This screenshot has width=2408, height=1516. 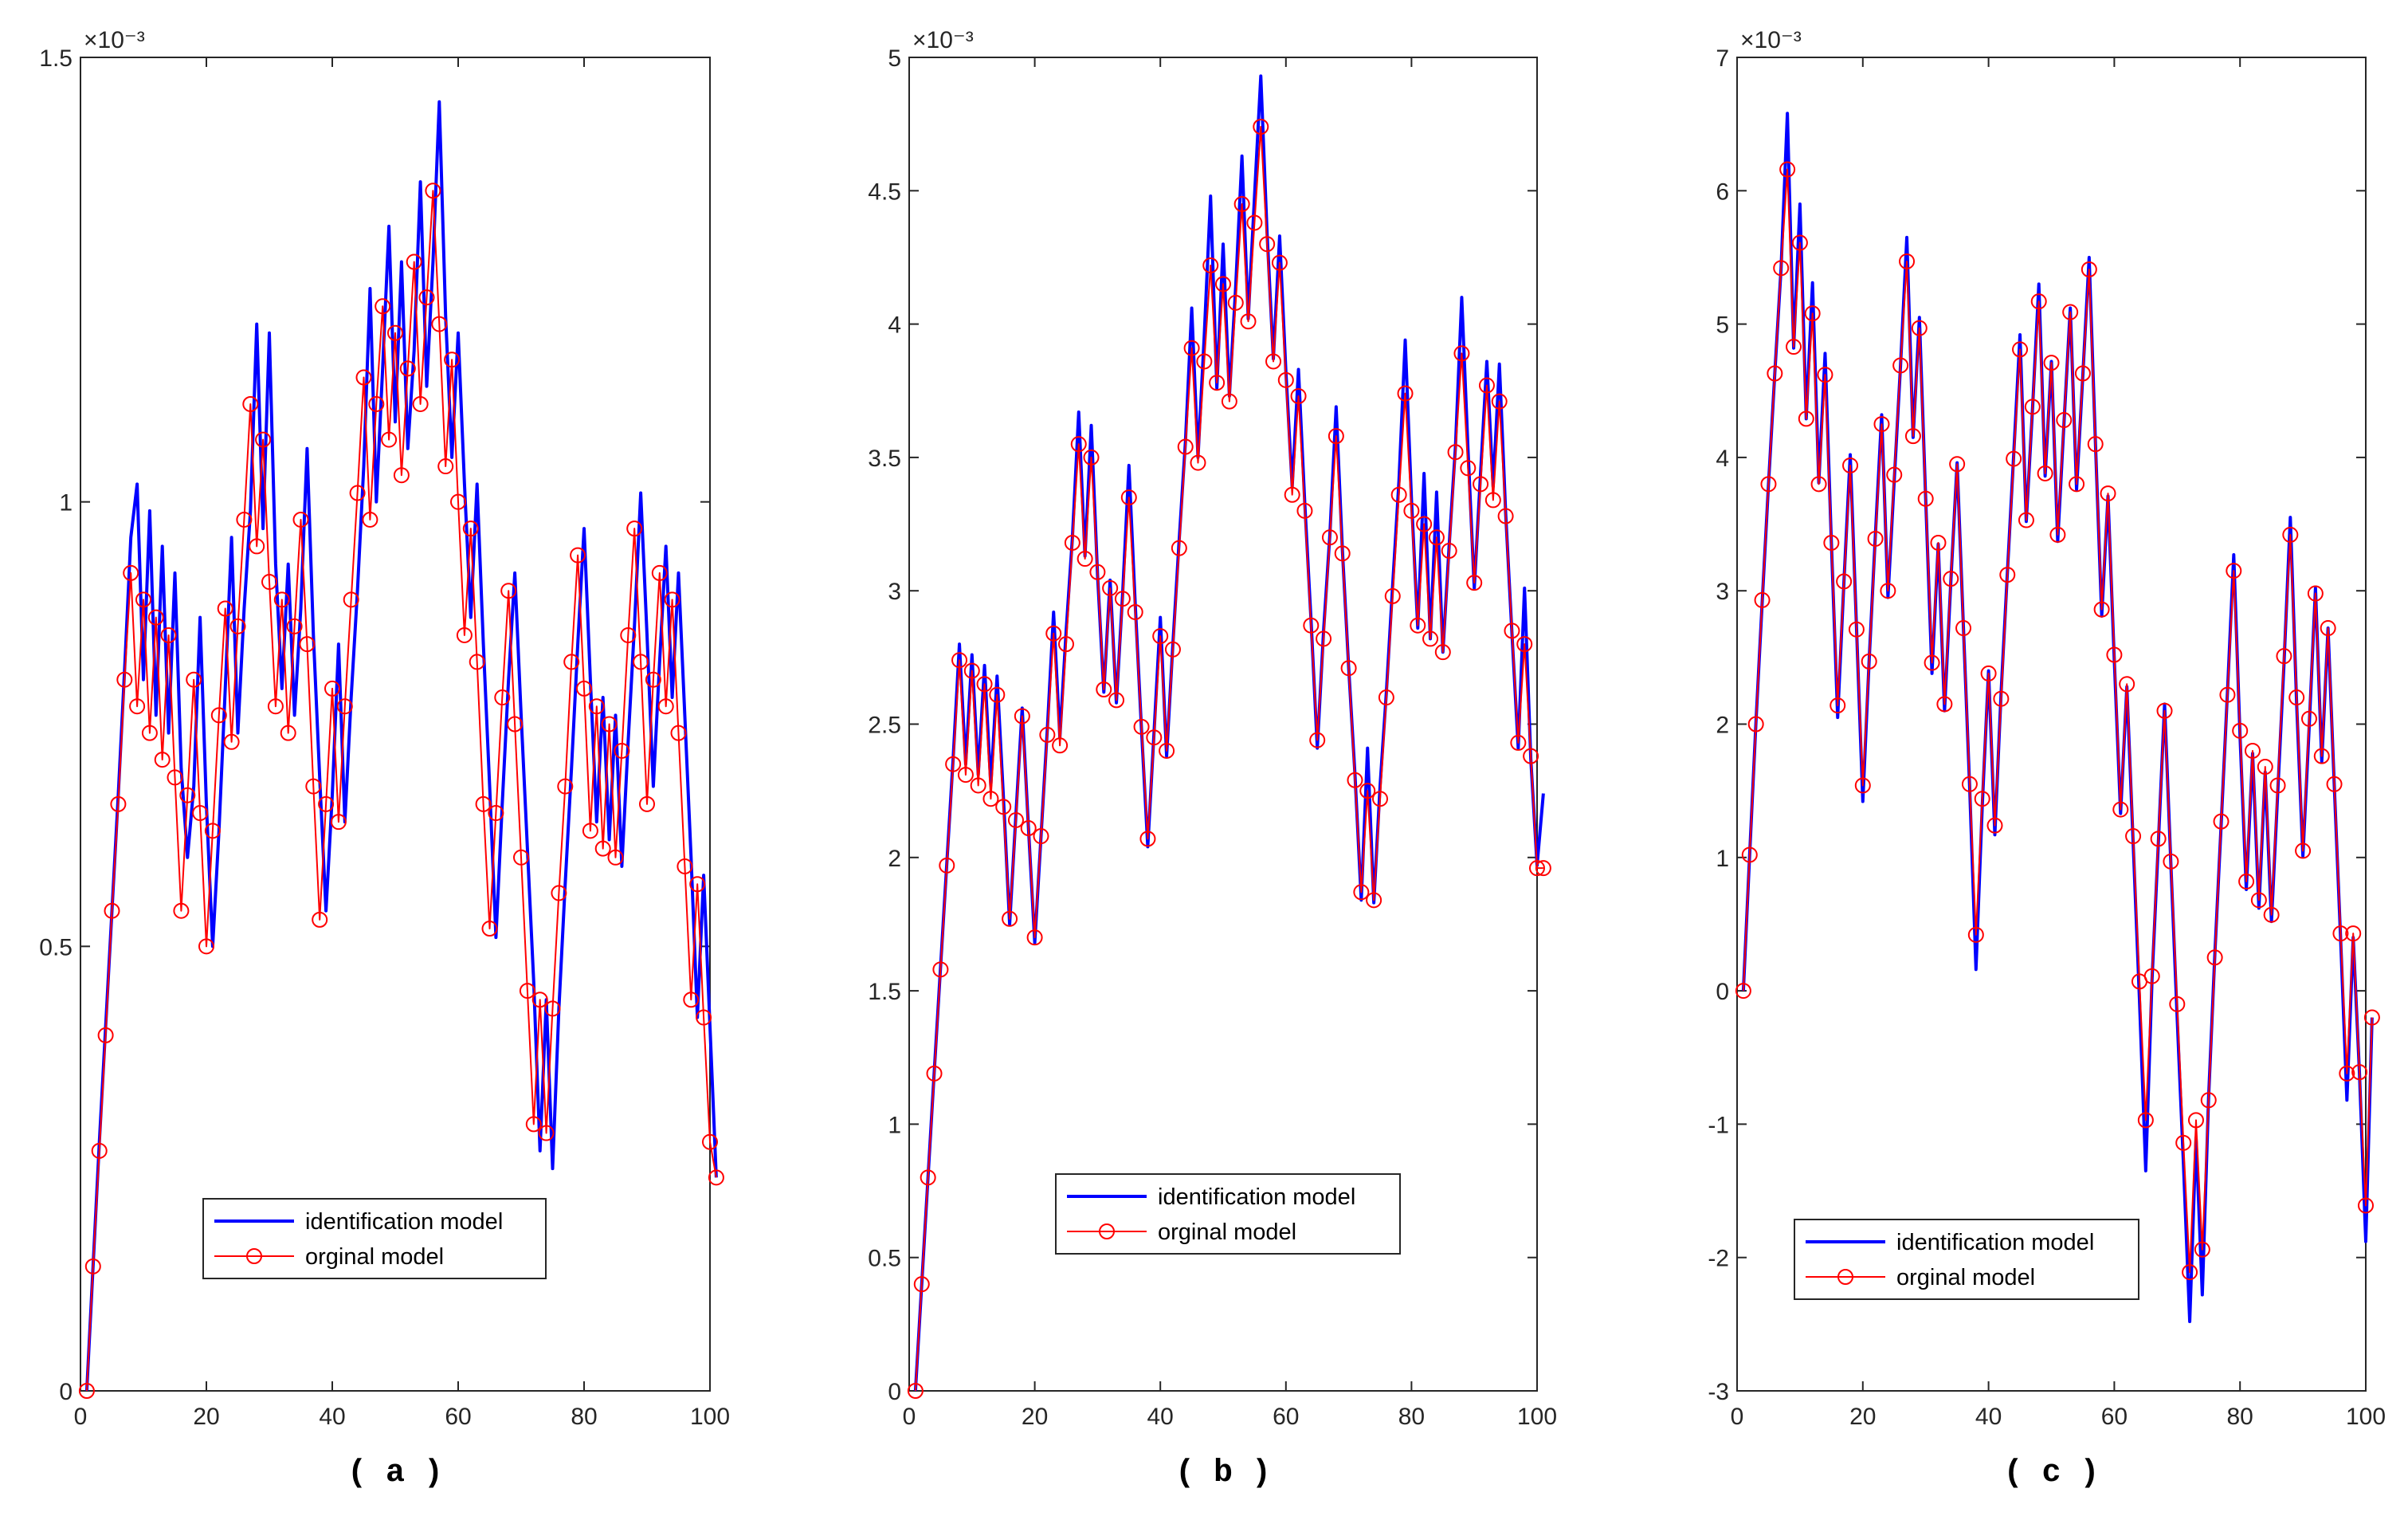 What do you see at coordinates (894, 1125) in the screenshot?
I see `y-tick-label: 1` at bounding box center [894, 1125].